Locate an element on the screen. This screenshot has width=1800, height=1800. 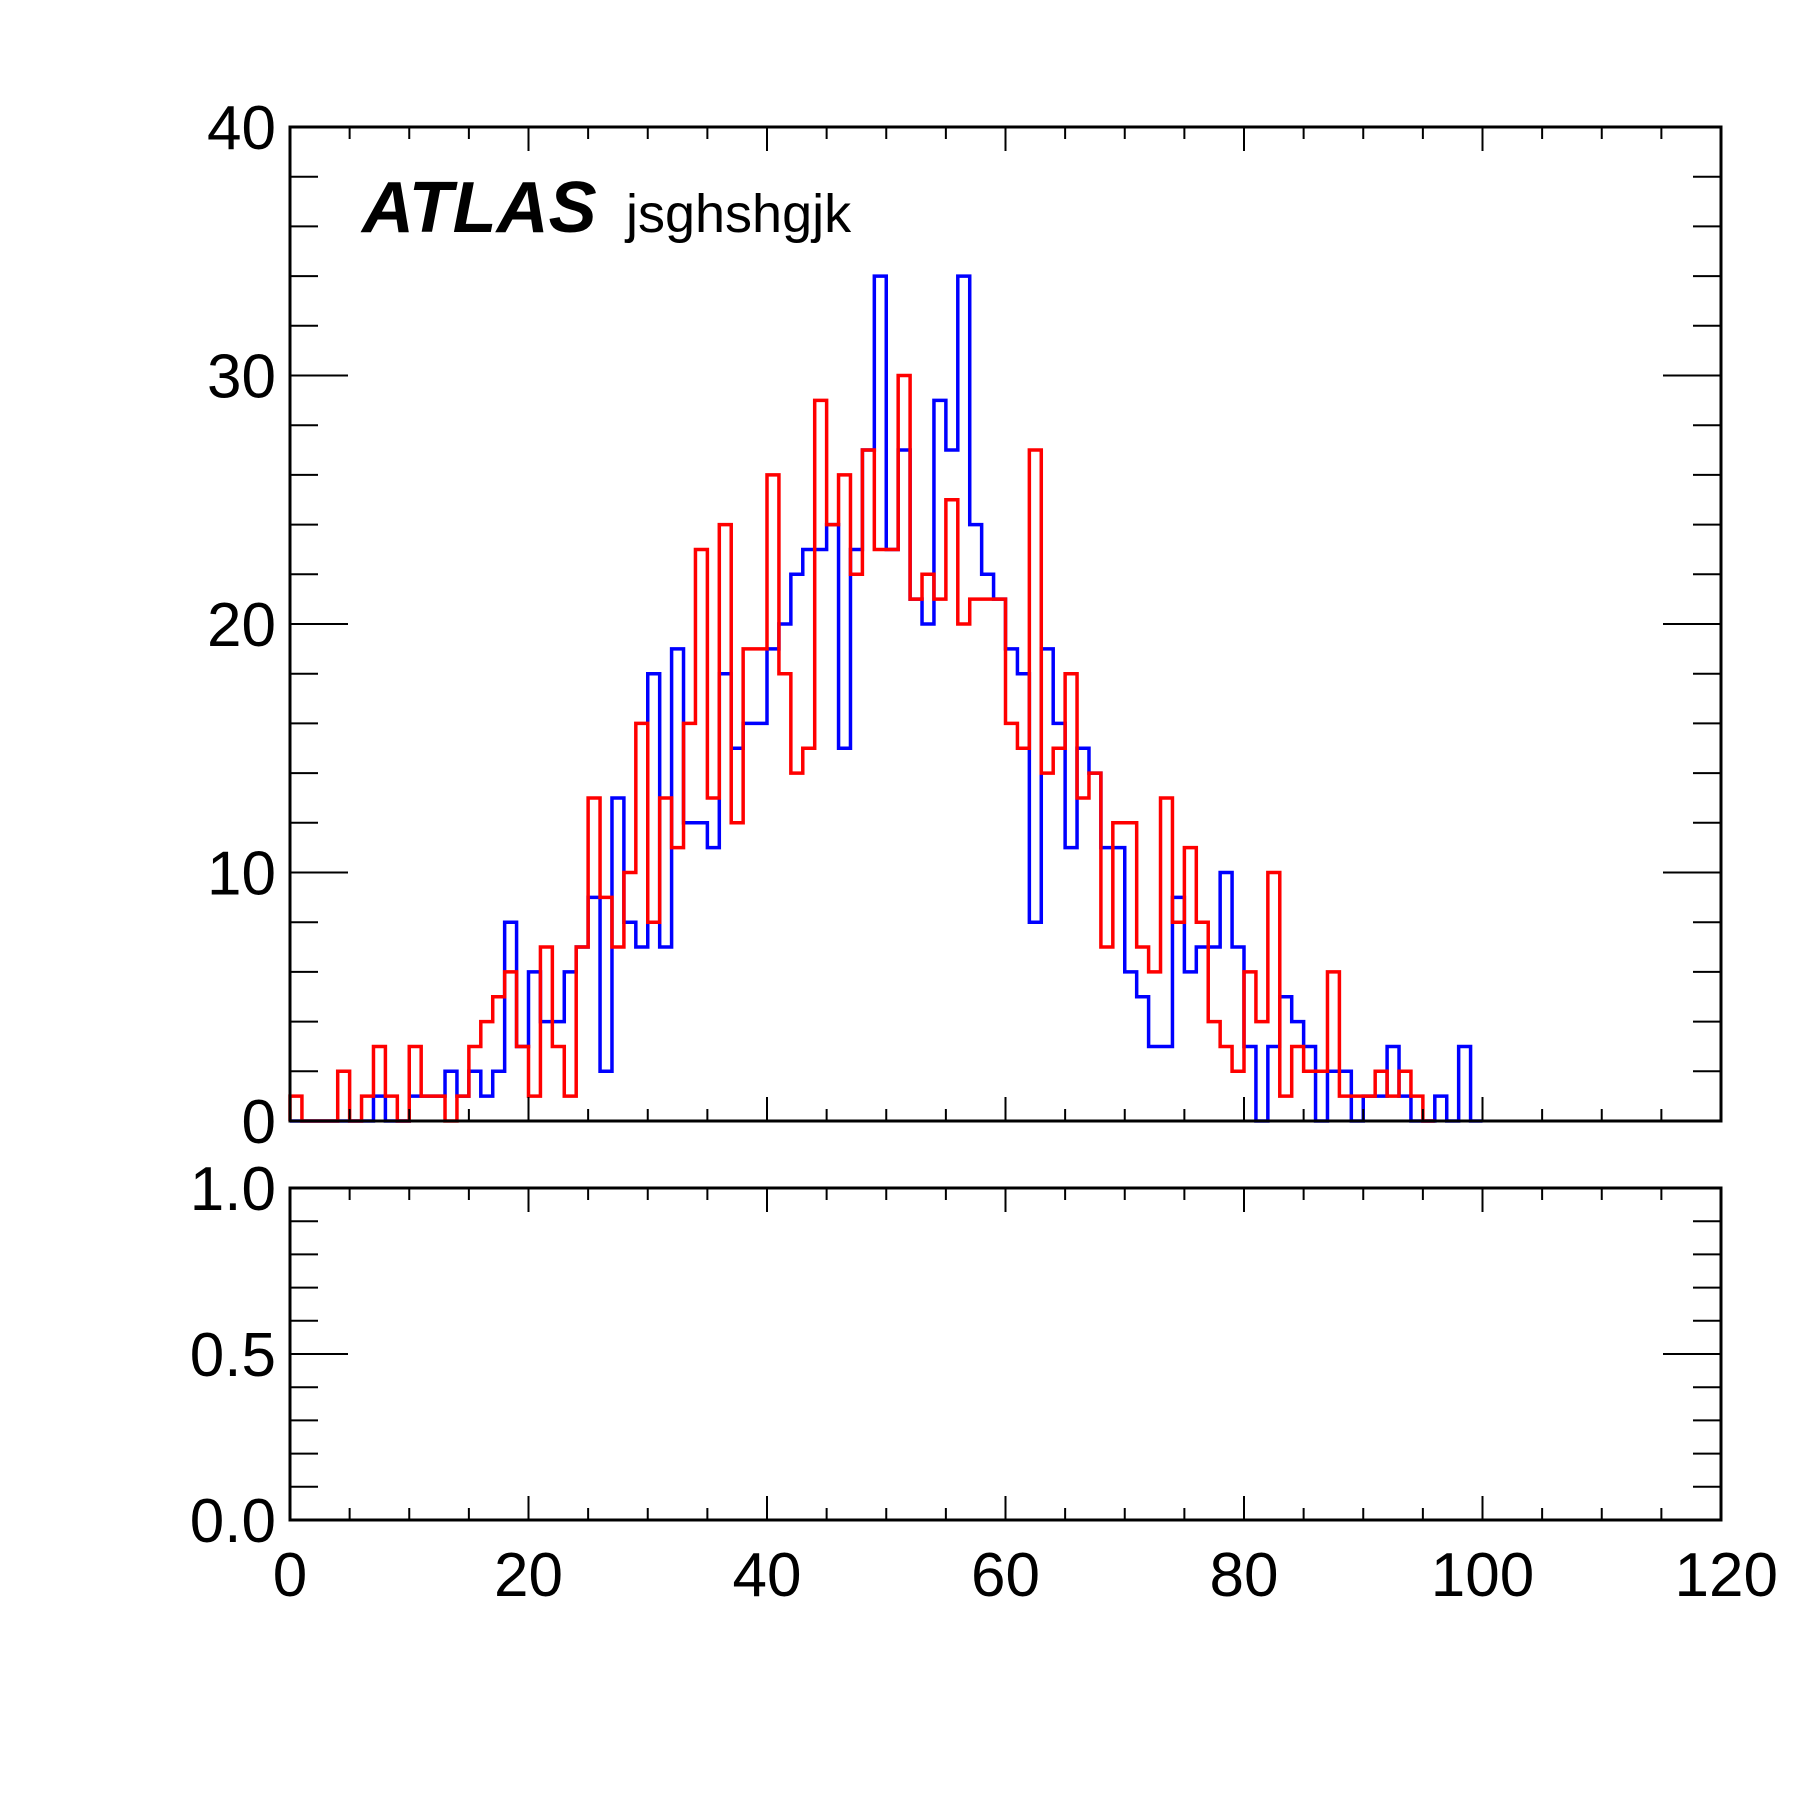
main-y-tick-label: 30 is located at coordinates (241, 377).